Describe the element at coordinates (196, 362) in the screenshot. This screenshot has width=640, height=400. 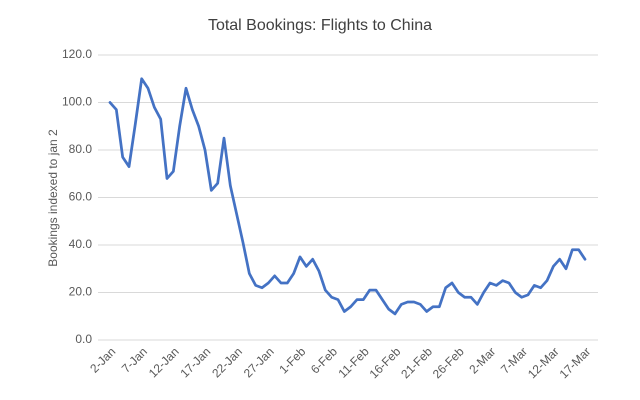
I see `x-tick-label: 17-Jan` at that location.